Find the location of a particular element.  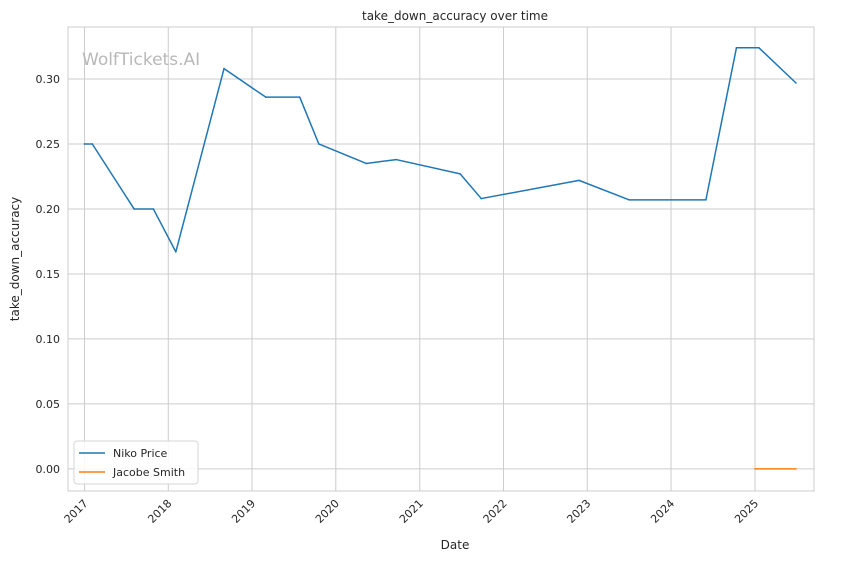

legend: Niko Price Jacobe Smith is located at coordinates (136, 462).